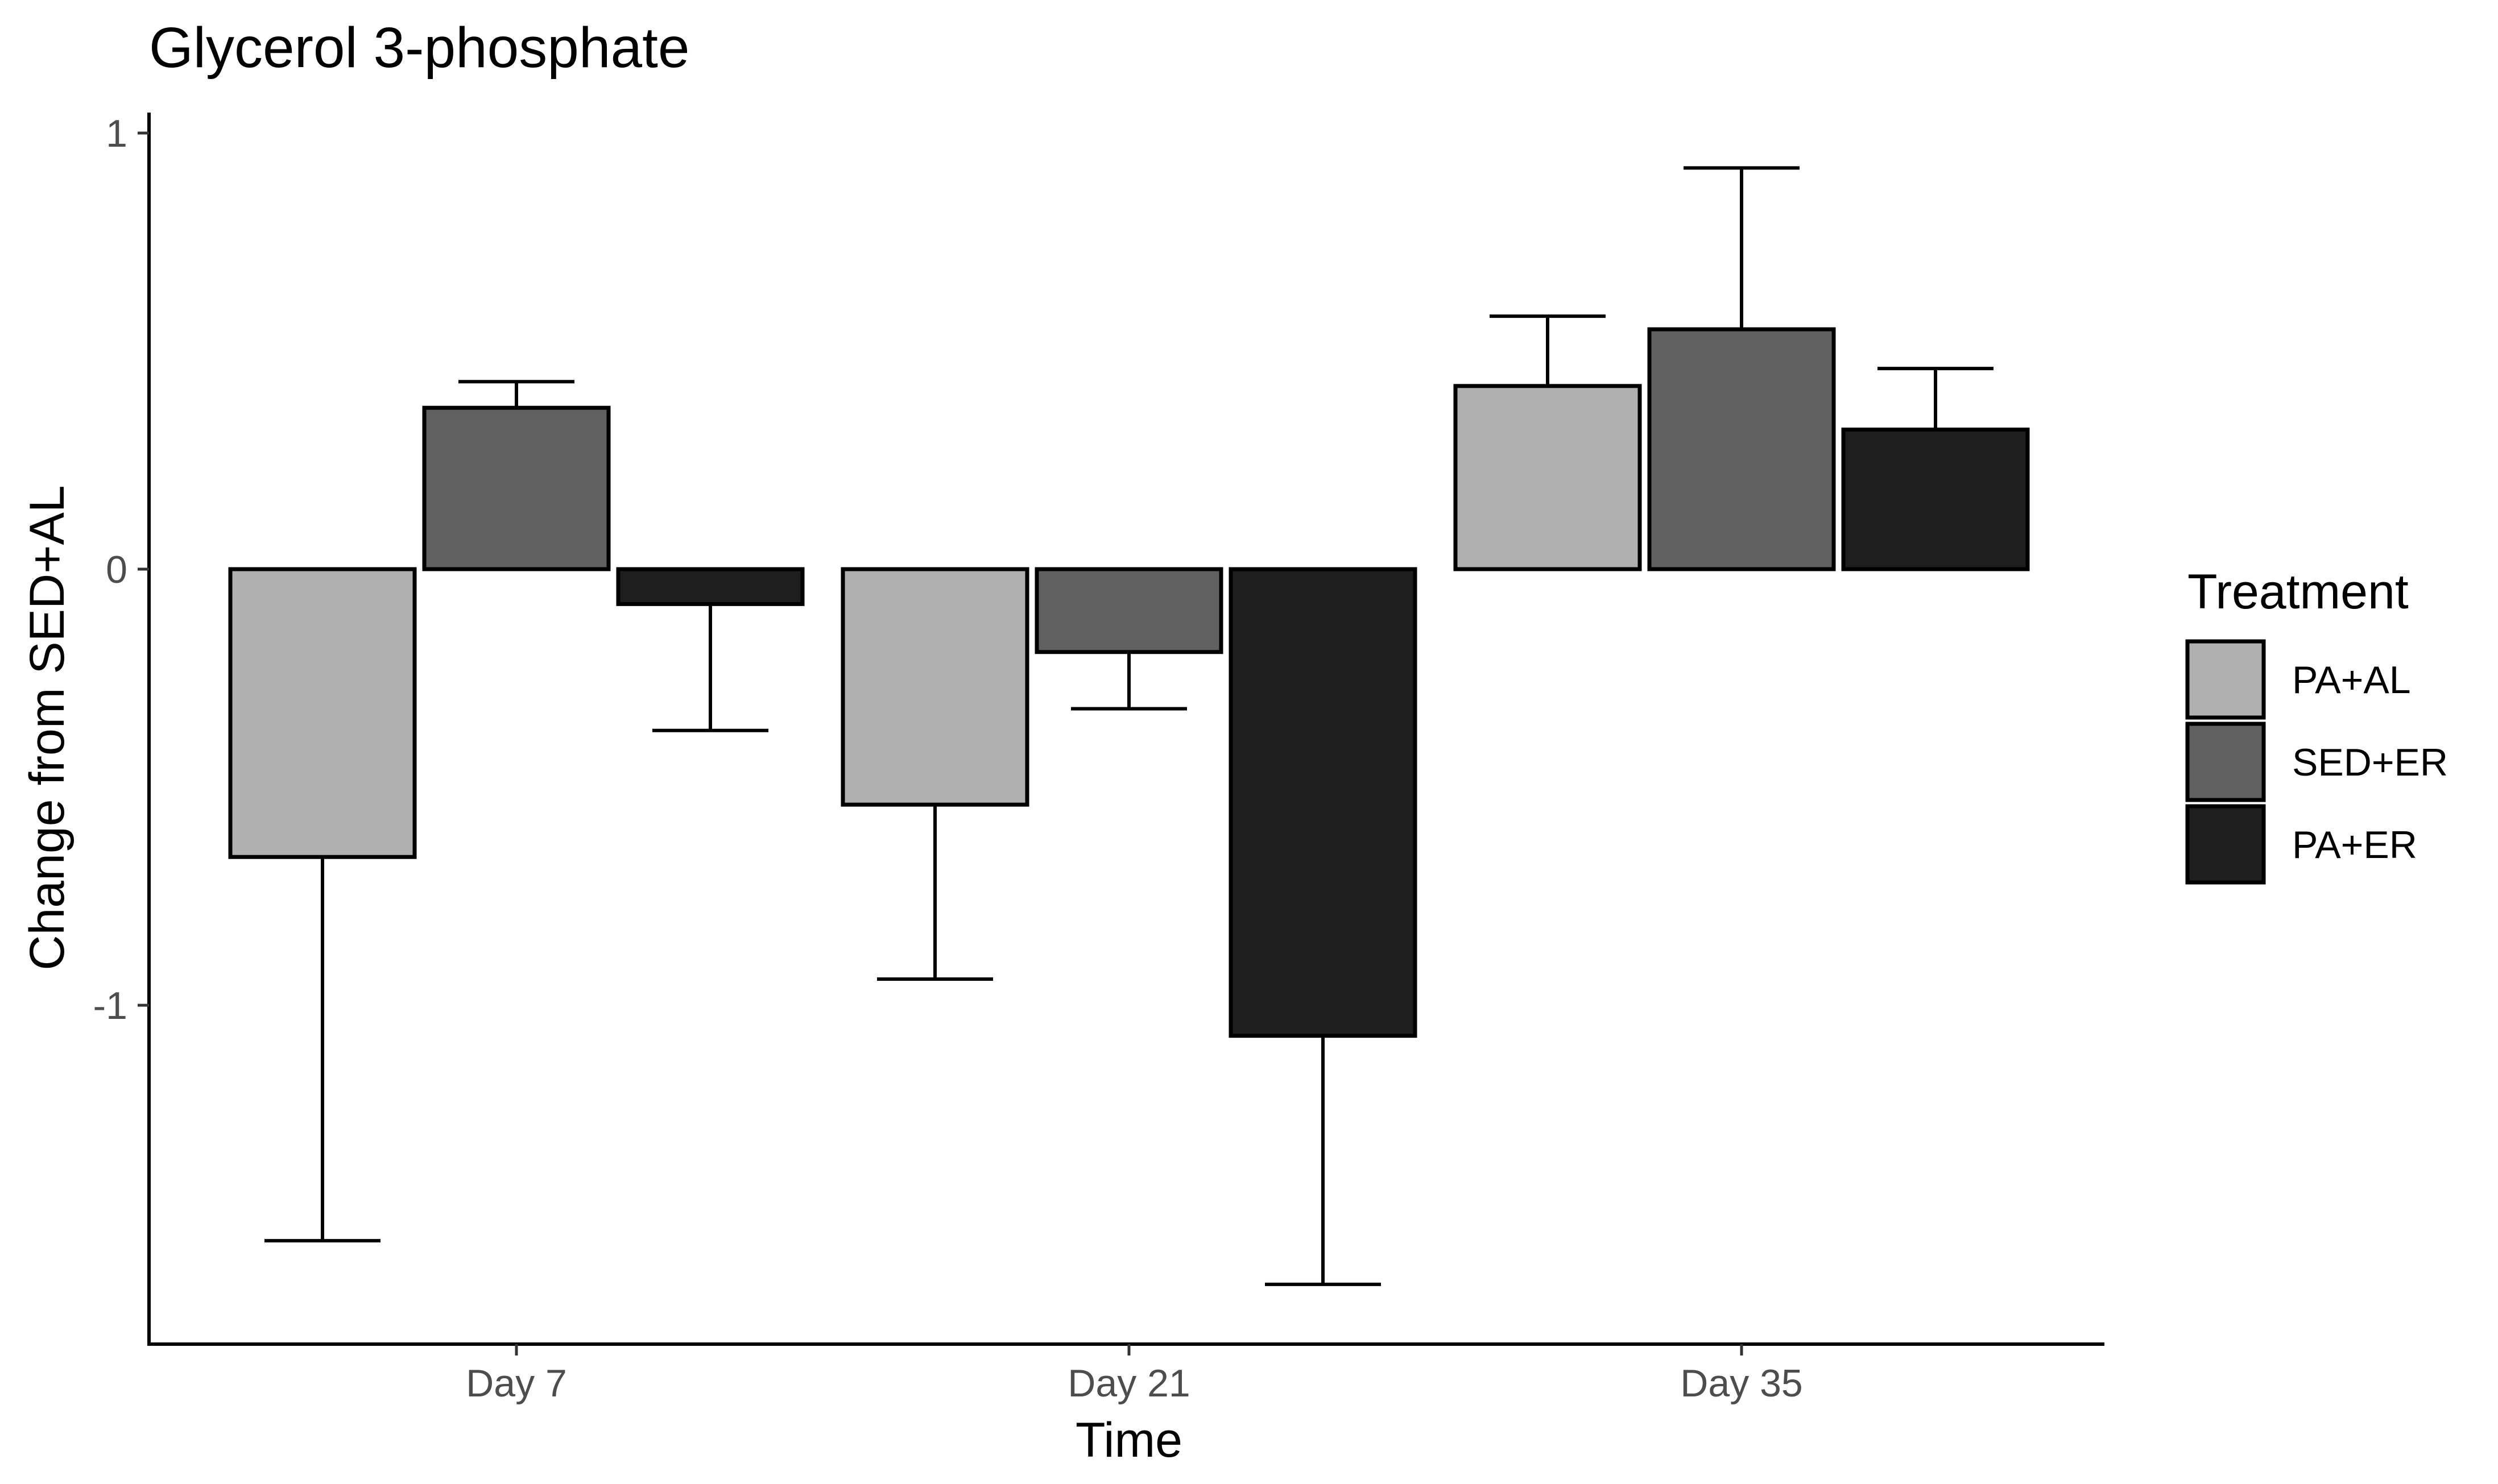 This screenshot has height=1484, width=2498. What do you see at coordinates (2354, 845) in the screenshot?
I see `legend-label-pa-er: PA+ER` at bounding box center [2354, 845].